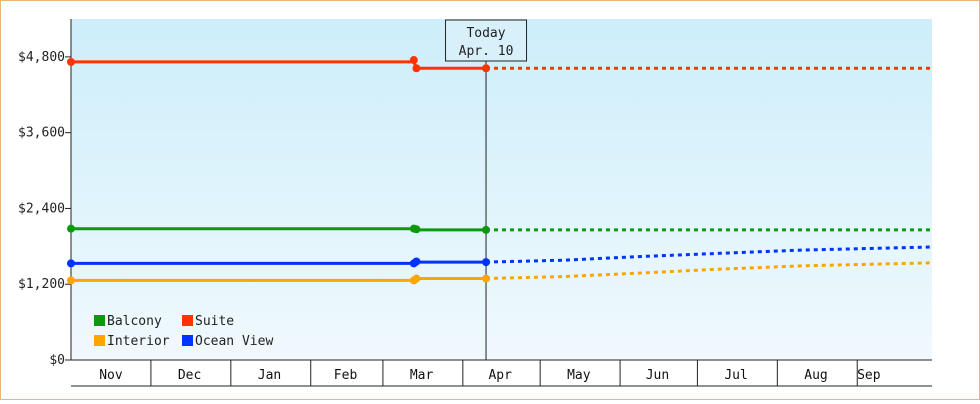 Image resolution: width=980 pixels, height=404 pixels. I want to click on month-label: Feb, so click(346, 375).